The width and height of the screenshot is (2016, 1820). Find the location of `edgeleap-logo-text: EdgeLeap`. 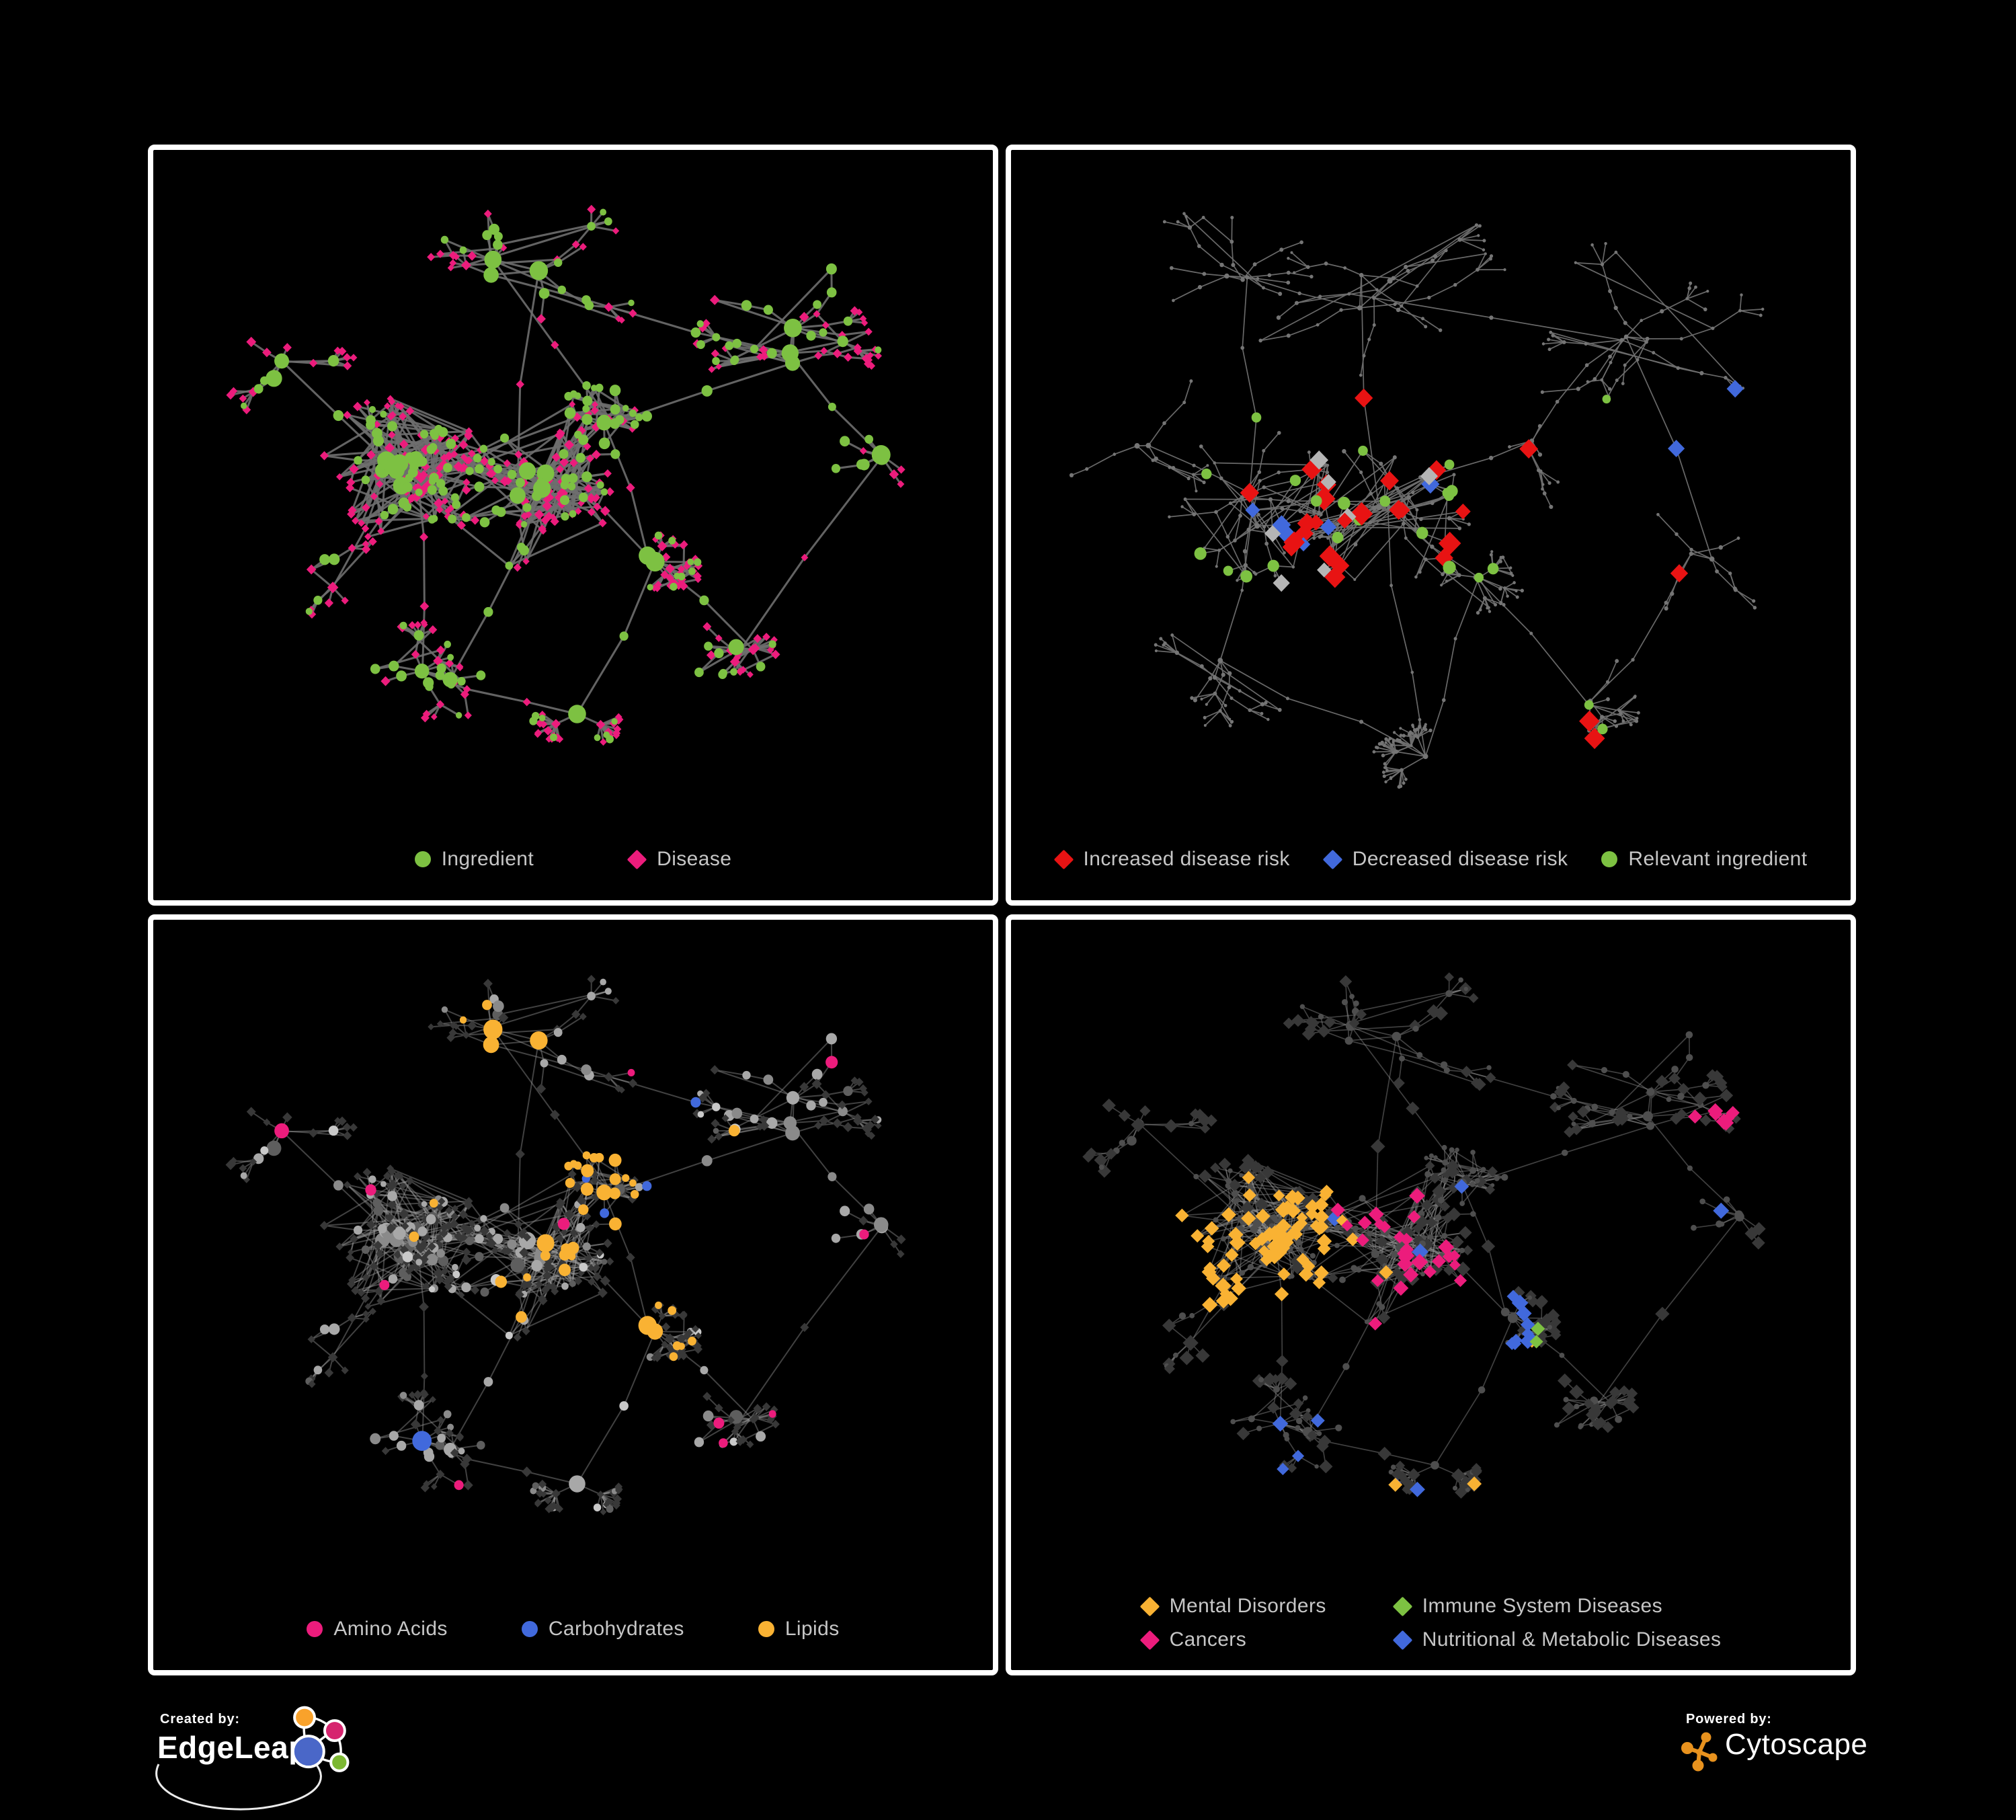

edgeleap-logo-text: EdgeLeap is located at coordinates (232, 1747).